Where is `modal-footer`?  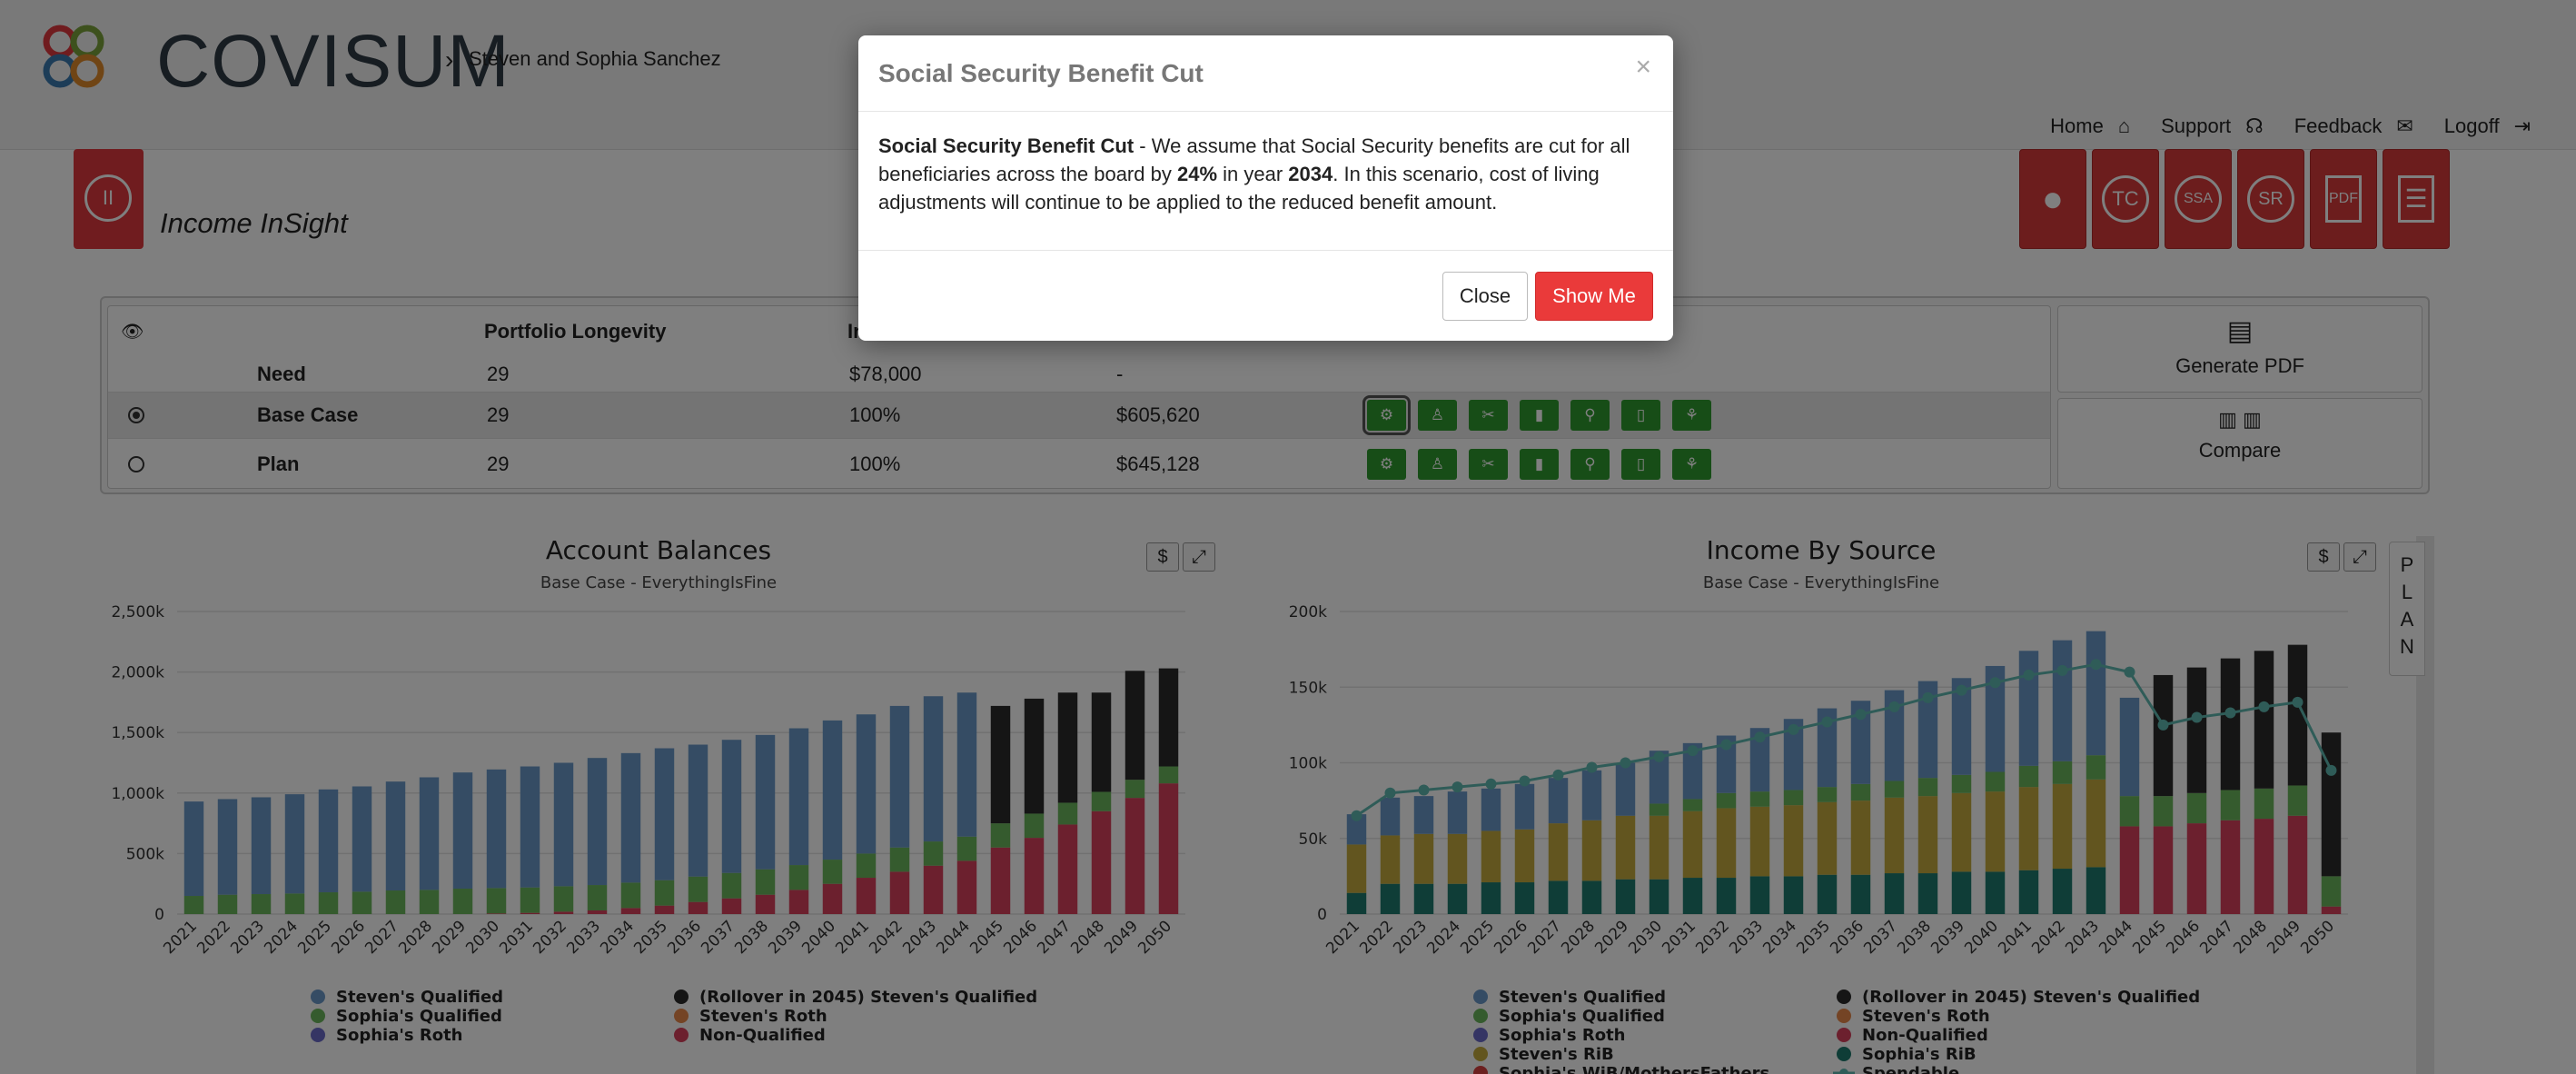
modal-footer is located at coordinates (1265, 295).